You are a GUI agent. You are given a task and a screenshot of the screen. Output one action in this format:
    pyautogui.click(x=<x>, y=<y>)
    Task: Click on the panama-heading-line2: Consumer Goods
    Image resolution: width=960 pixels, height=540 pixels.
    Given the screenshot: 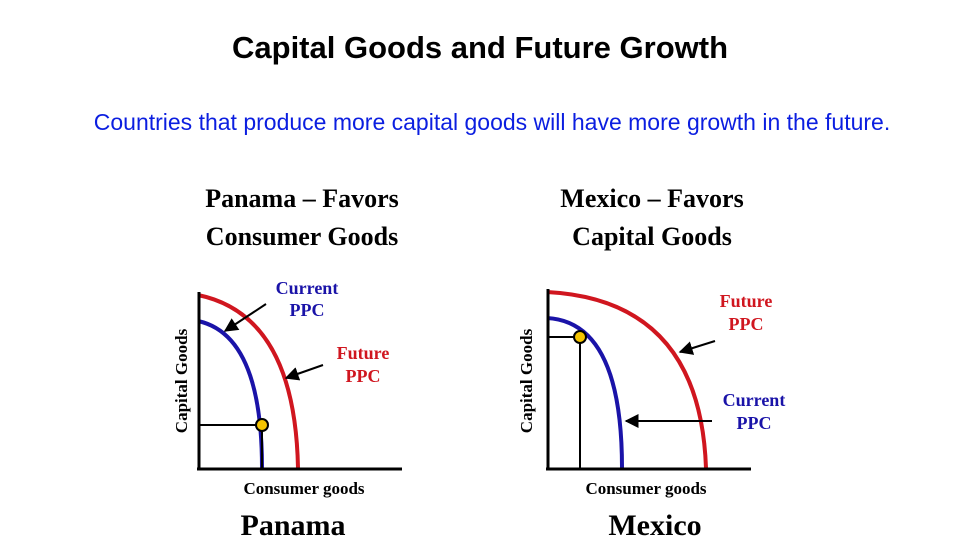 What is the action you would take?
    pyautogui.click(x=302, y=236)
    